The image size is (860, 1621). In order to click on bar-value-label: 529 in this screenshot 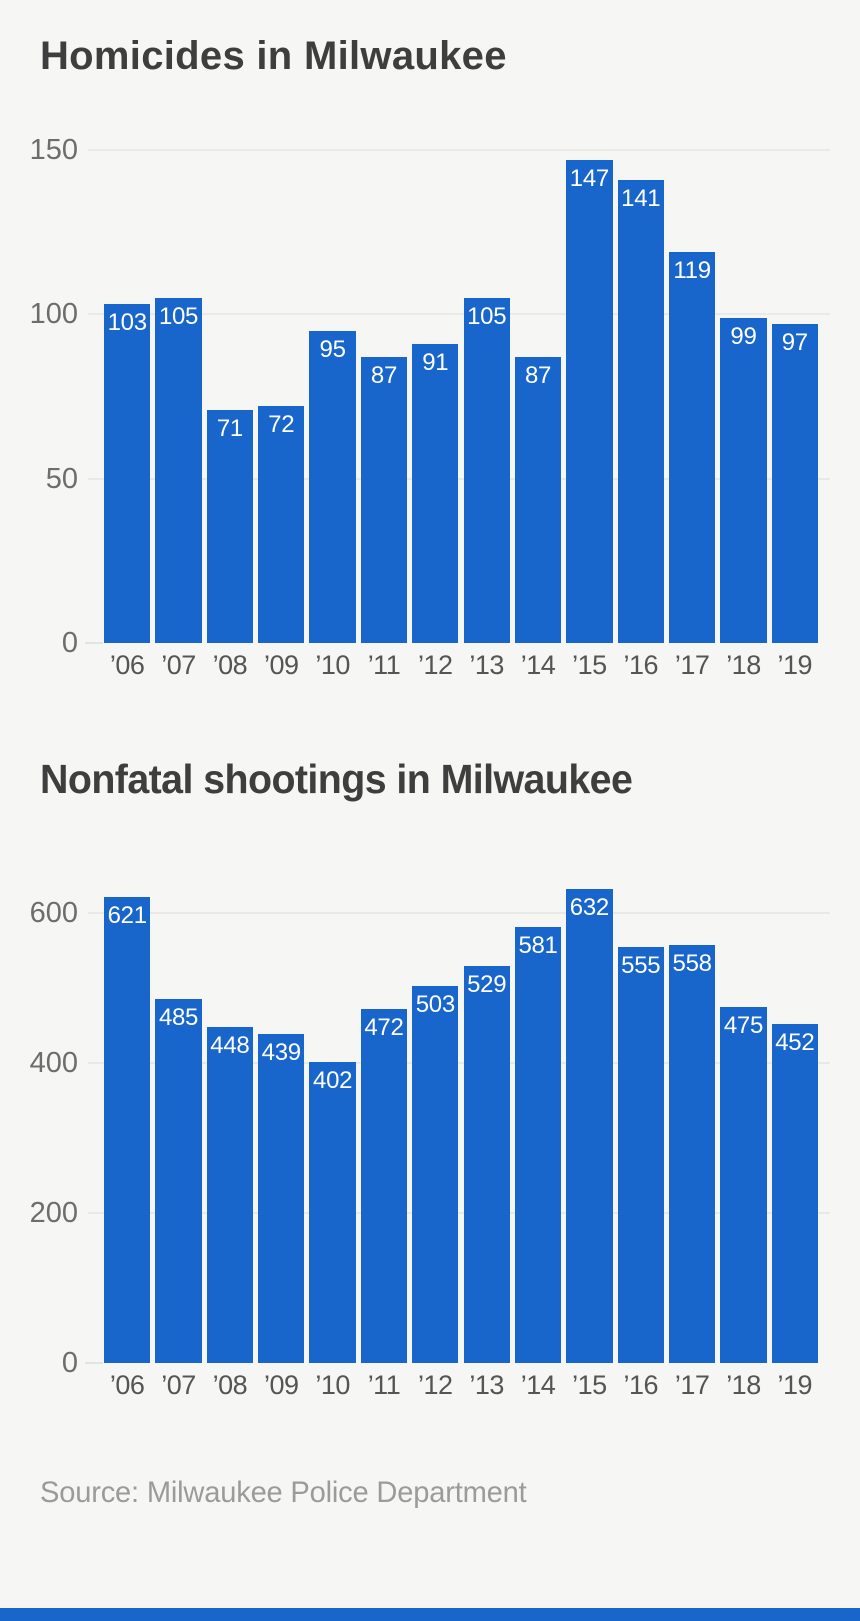, I will do `click(487, 985)`.